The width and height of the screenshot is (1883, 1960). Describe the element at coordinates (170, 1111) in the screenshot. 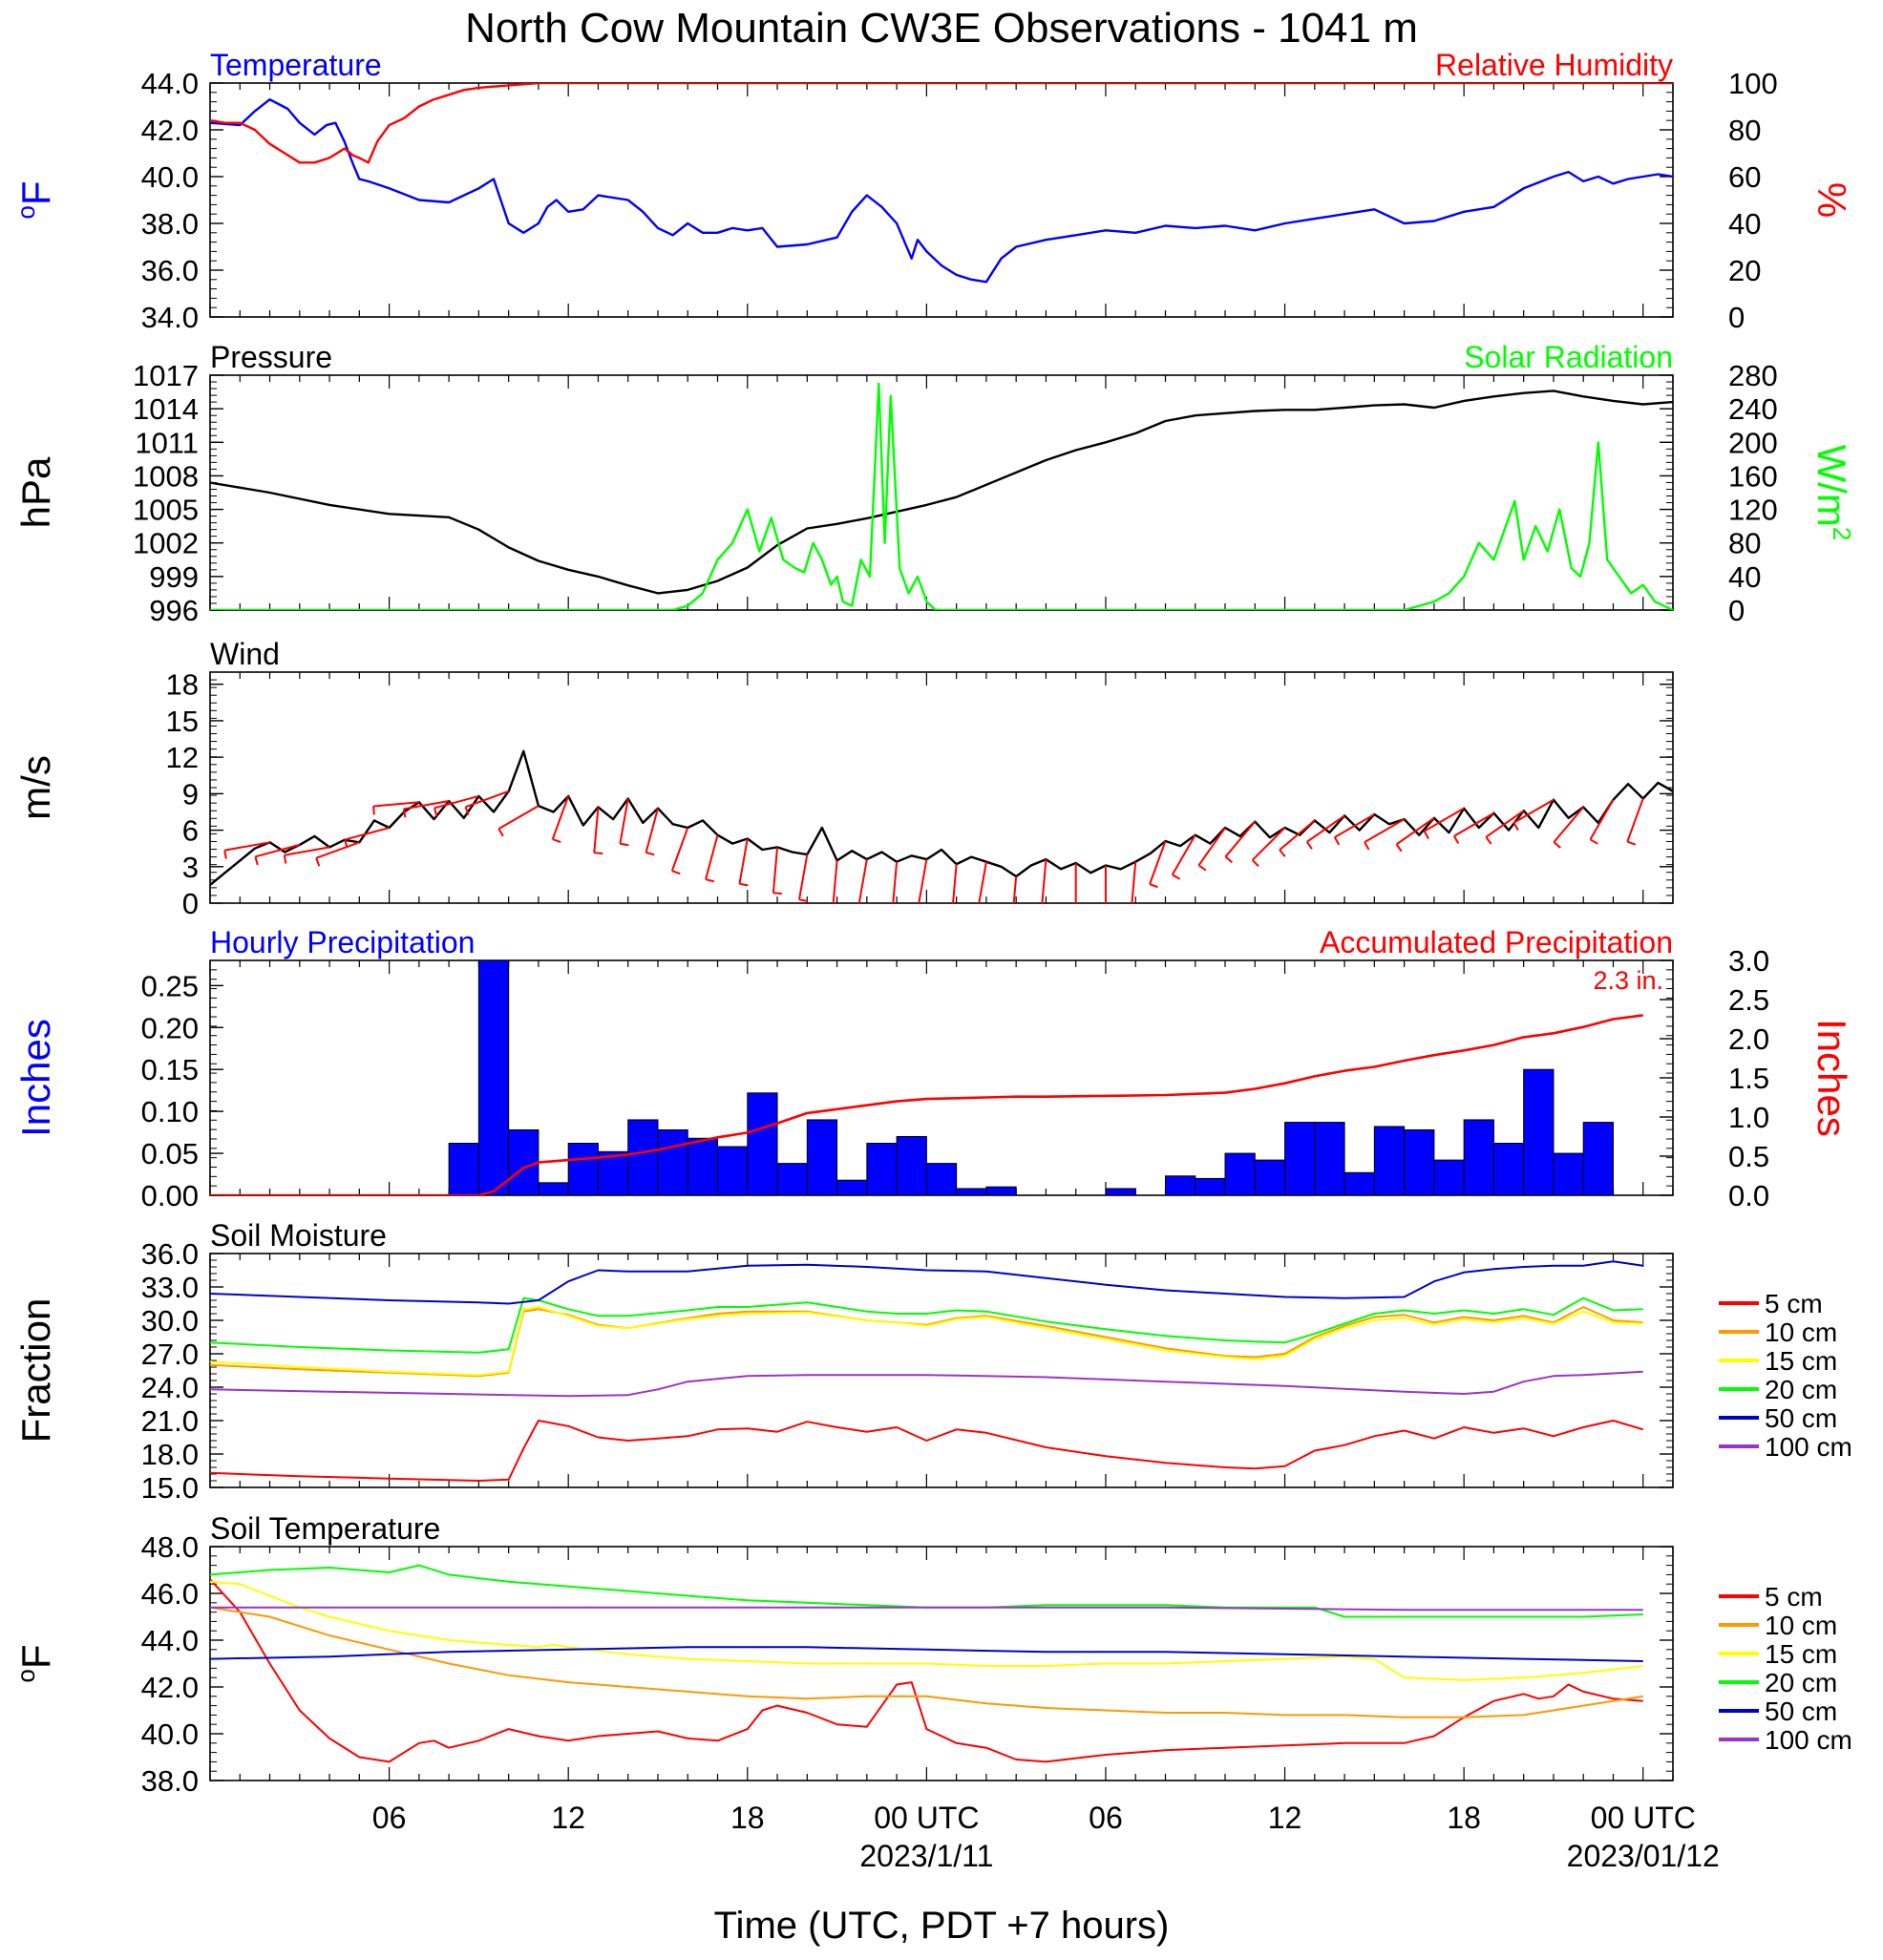

I see `y-tick-label-left: 0.10` at that location.